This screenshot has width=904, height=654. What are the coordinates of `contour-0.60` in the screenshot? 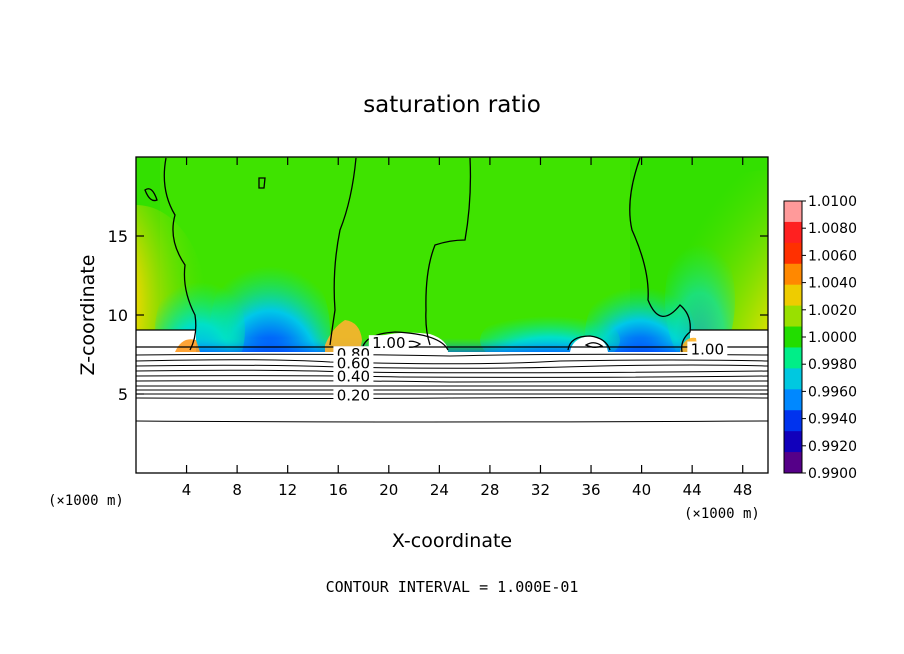 It's located at (452, 381).